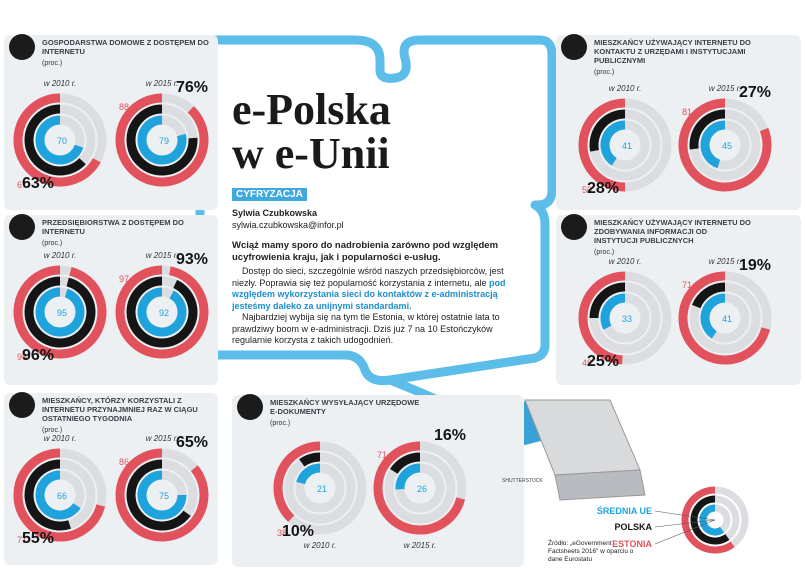  Describe the element at coordinates (269, 194) in the screenshot. I see `tag: CYFRYZACJA` at that location.